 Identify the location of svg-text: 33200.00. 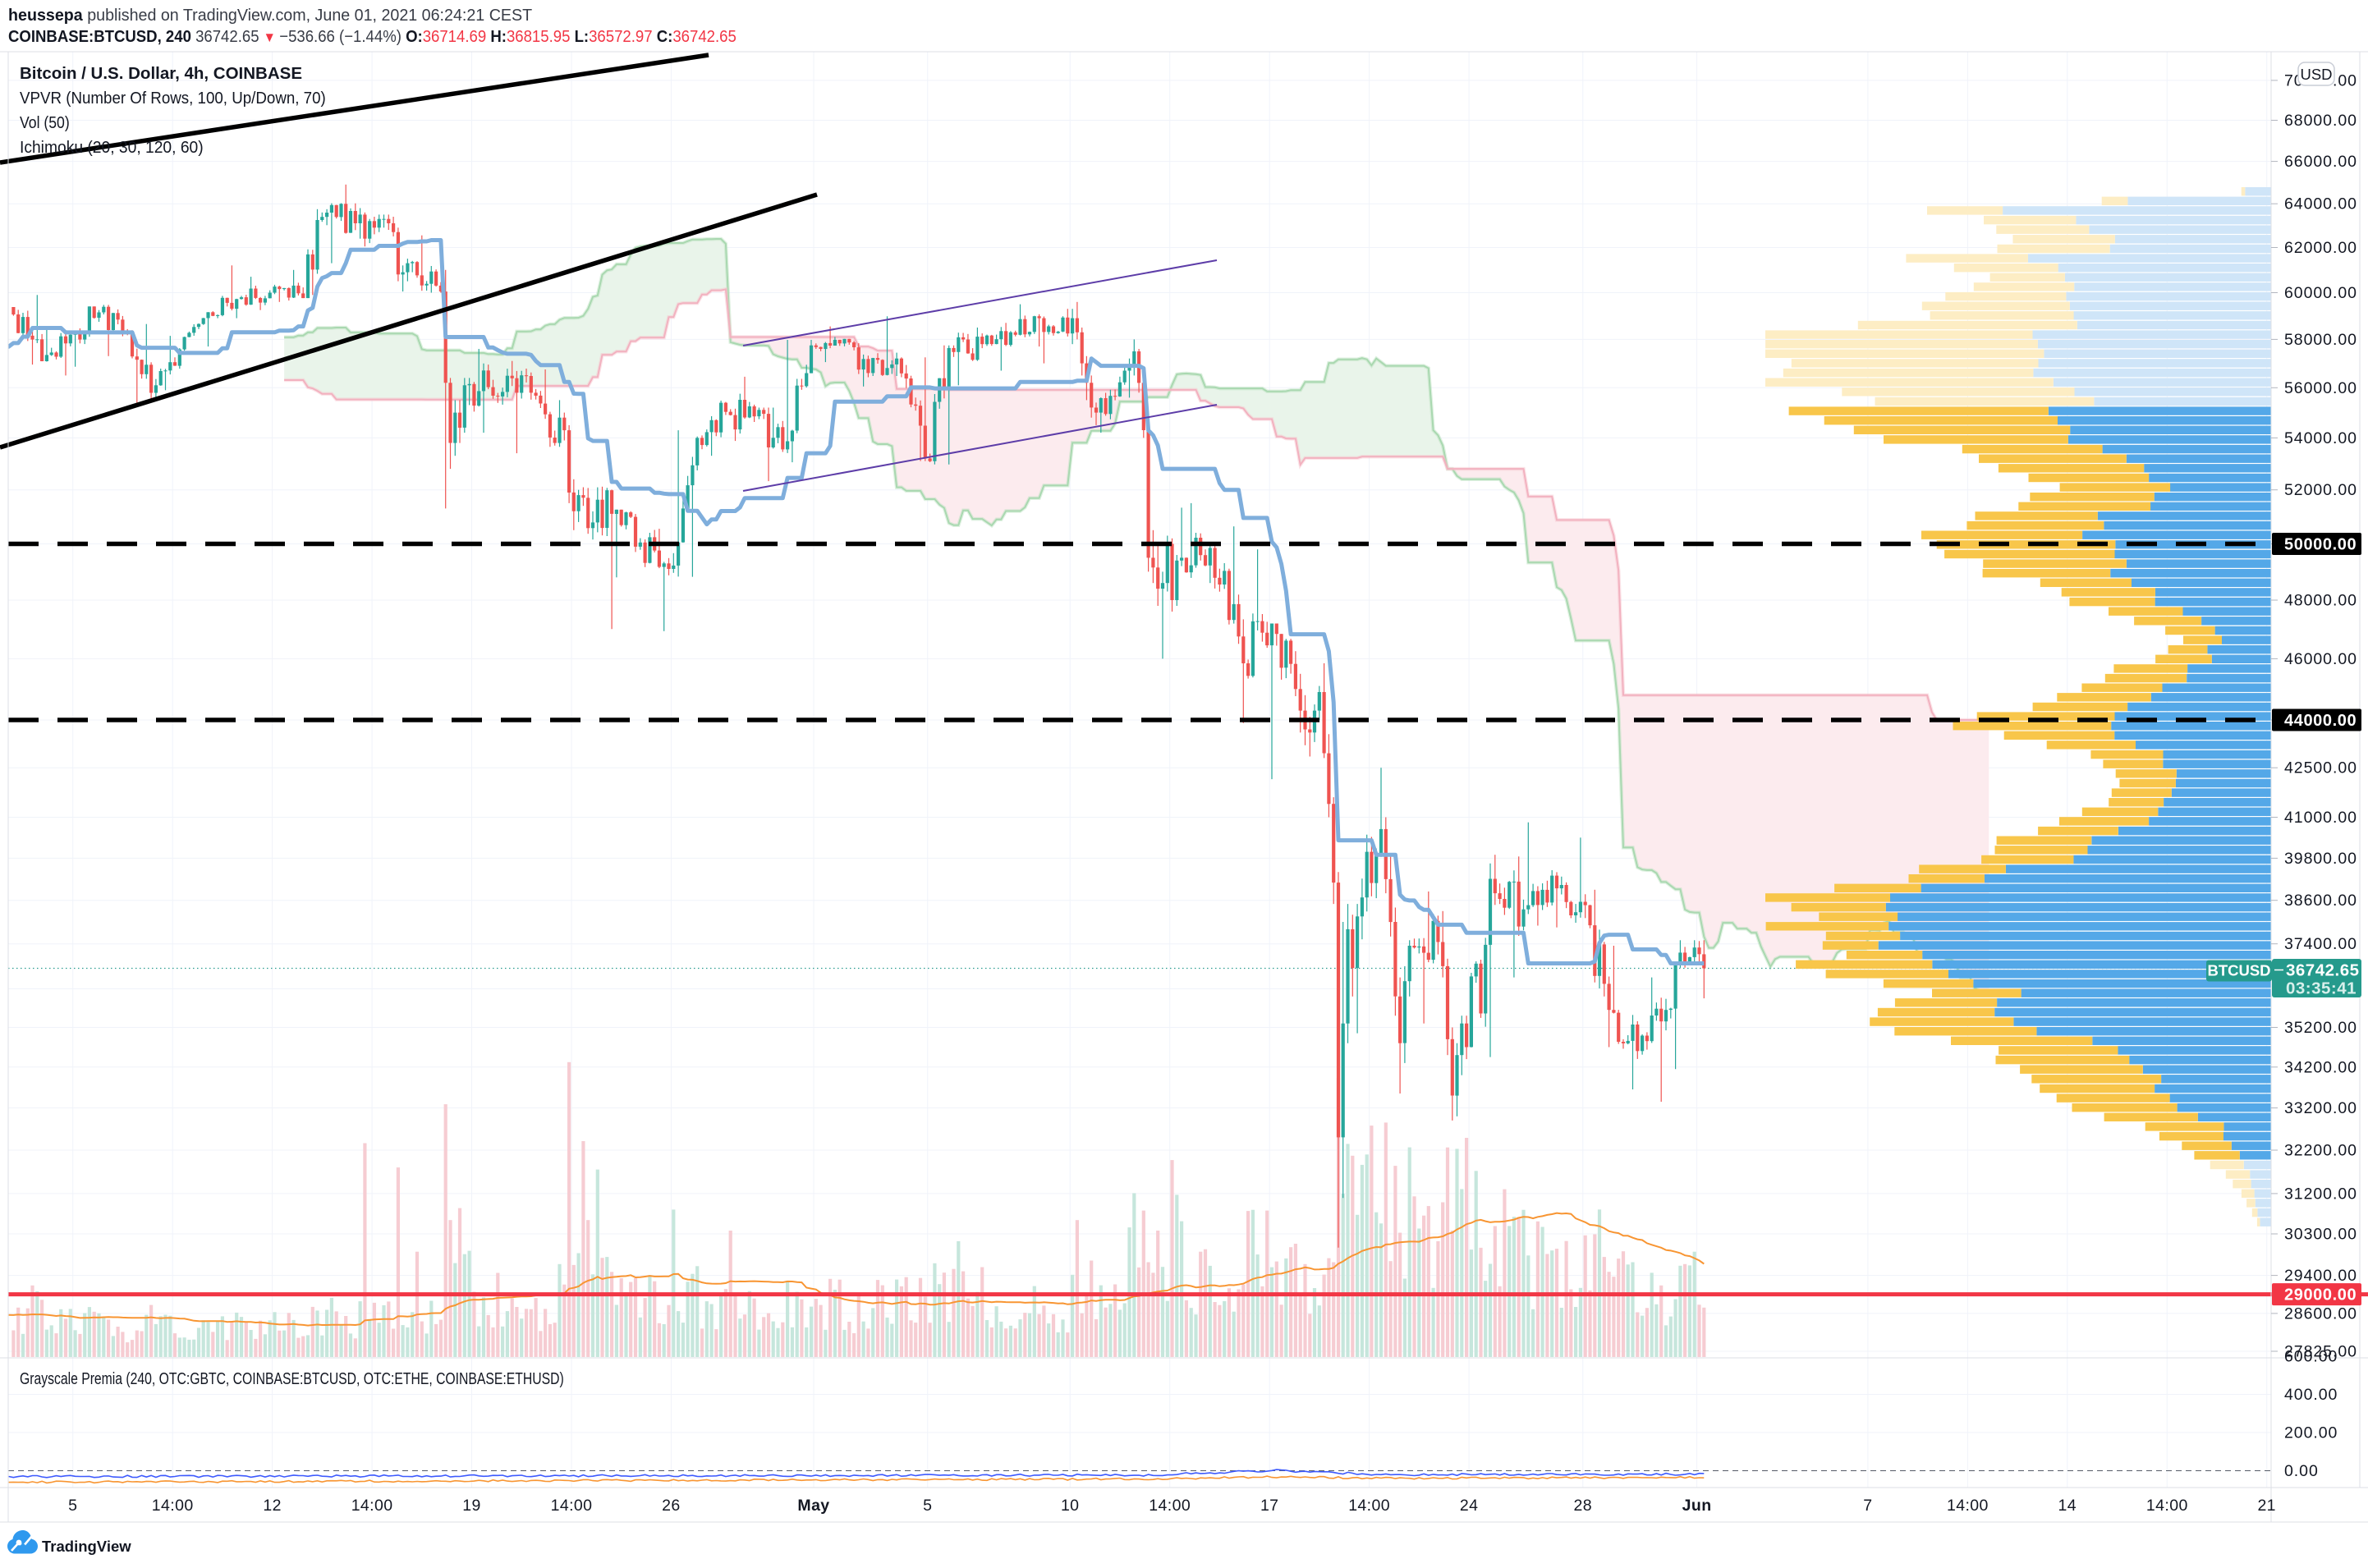
(2320, 1108).